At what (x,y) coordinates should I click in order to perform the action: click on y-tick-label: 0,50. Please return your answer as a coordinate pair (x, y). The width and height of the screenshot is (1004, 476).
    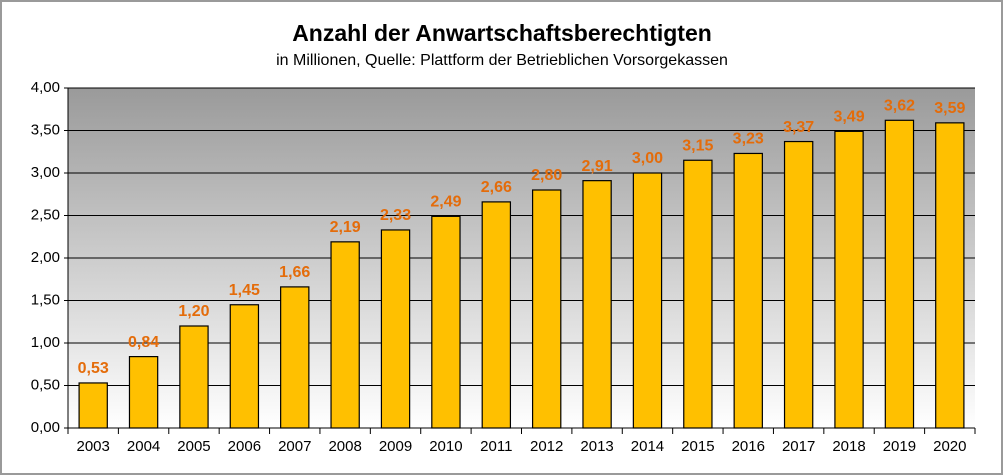
    Looking at the image, I should click on (45, 384).